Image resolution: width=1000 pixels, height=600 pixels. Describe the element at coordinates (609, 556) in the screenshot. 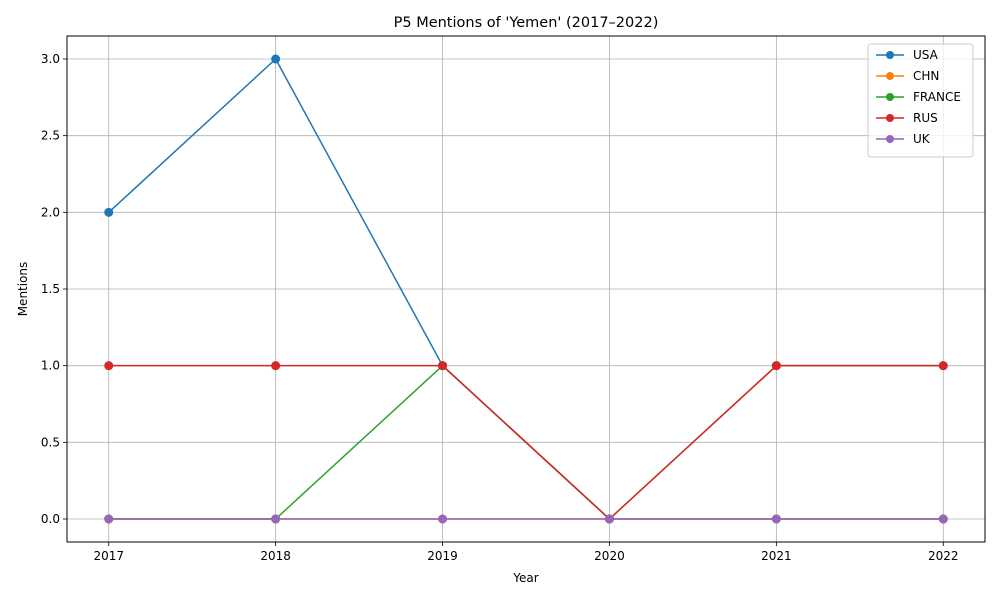

I see `x-tick-label: 2020` at that location.